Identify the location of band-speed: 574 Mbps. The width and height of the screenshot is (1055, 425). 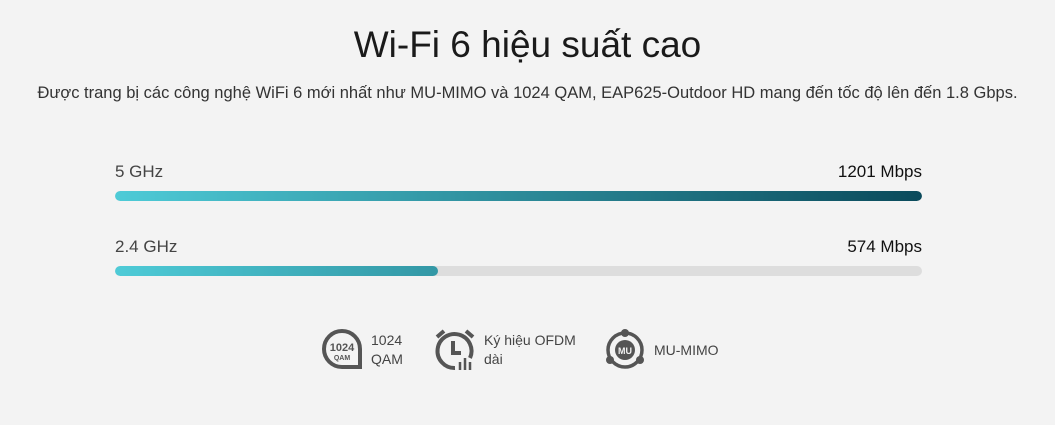
(884, 246).